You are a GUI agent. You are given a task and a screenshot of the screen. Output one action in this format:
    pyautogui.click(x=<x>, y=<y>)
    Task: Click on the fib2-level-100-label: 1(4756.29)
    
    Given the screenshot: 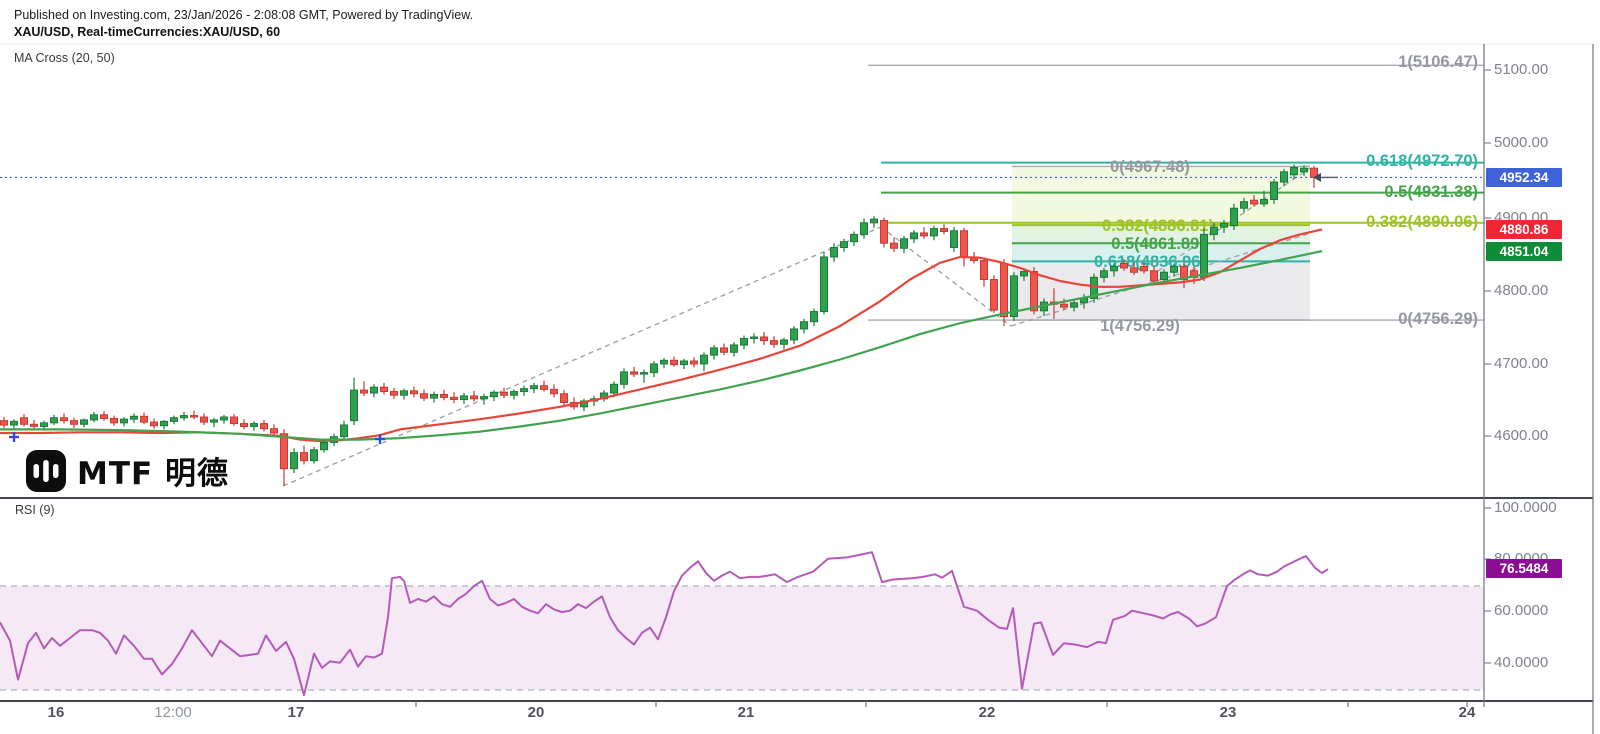 What is the action you would take?
    pyautogui.click(x=1140, y=326)
    